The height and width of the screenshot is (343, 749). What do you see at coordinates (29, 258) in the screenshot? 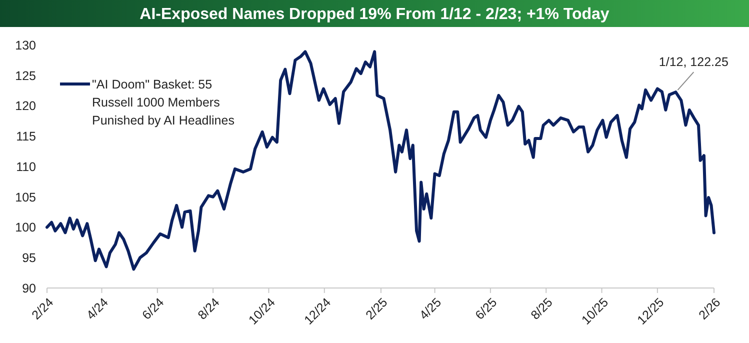
I see `y-tick-label: 95` at bounding box center [29, 258].